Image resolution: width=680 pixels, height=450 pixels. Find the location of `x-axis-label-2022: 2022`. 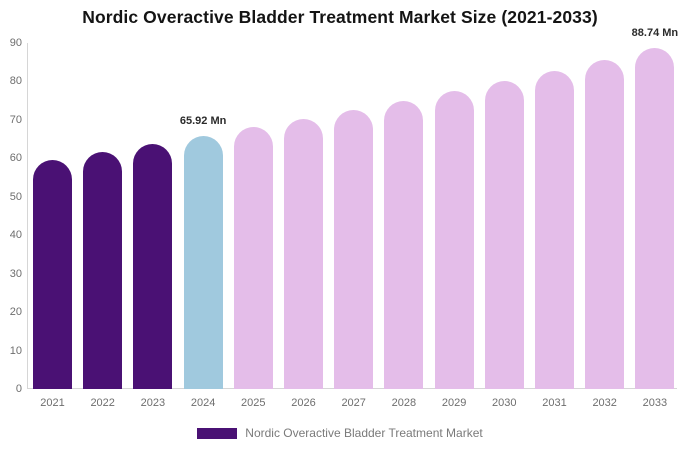

x-axis-label-2022: 2022 is located at coordinates (102, 403).